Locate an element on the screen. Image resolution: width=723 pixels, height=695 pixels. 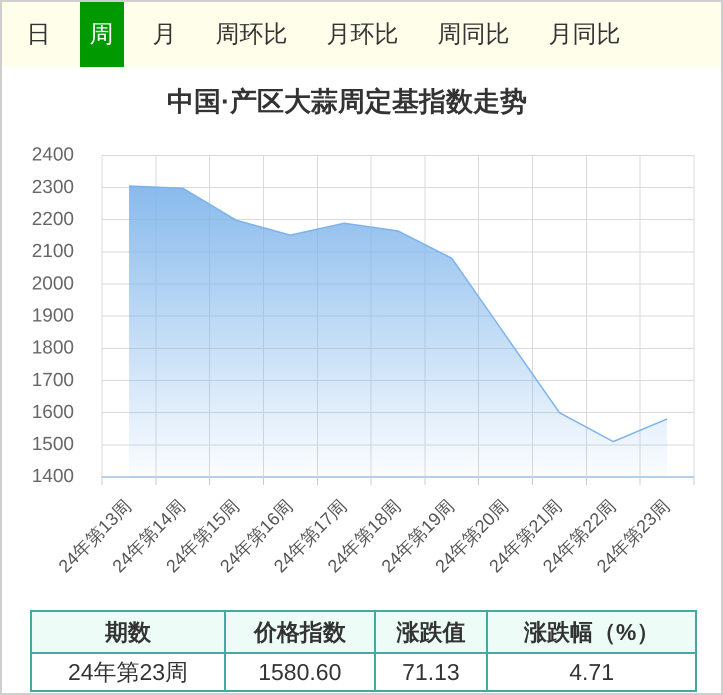
text: 24年第23周 is located at coordinates (128, 672).